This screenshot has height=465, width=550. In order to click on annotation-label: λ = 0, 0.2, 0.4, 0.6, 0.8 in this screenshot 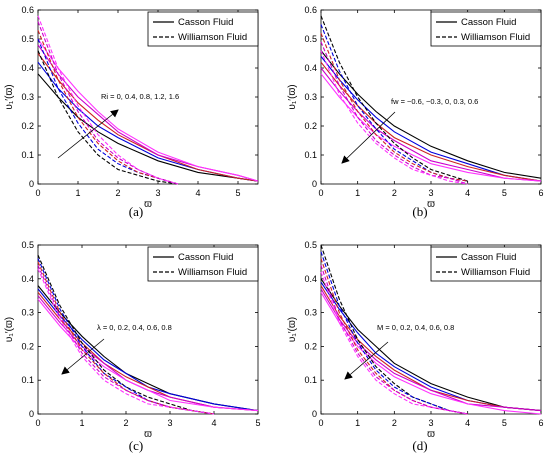, I will do `click(134, 327)`.